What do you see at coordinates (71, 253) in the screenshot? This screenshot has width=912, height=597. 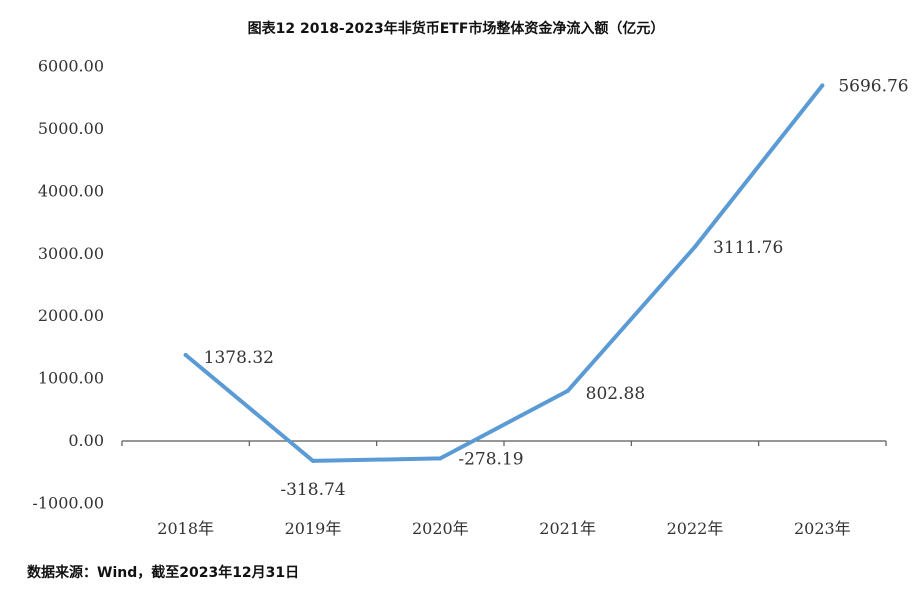 I see `y-tick-label: 3000.00` at bounding box center [71, 253].